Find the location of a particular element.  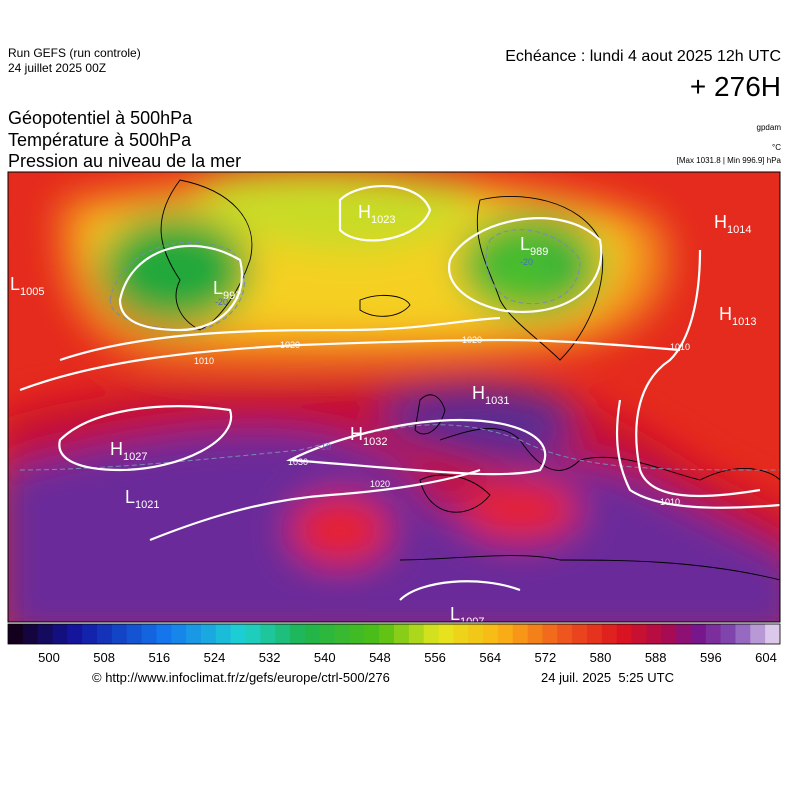

colorbar-tick-label: 500 is located at coordinates (49, 657).